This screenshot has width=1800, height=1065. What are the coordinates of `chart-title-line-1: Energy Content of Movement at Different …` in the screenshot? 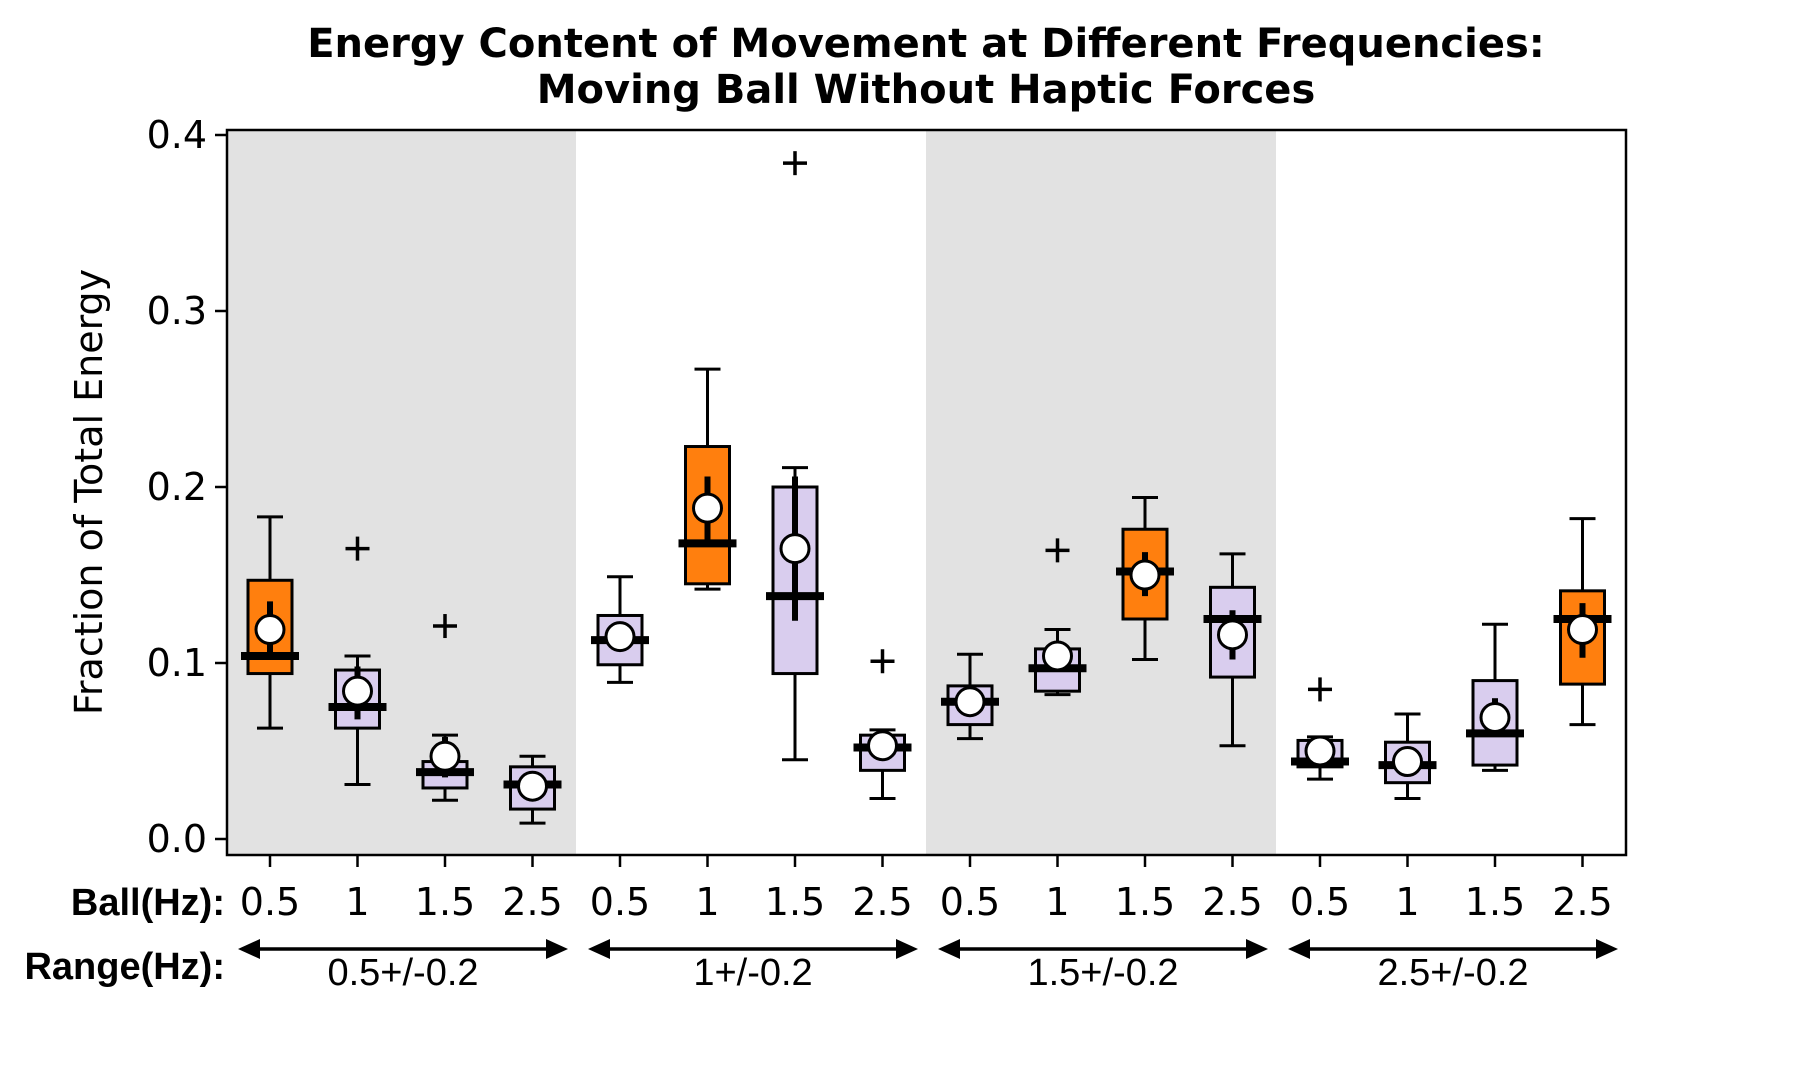 It's located at (926, 44).